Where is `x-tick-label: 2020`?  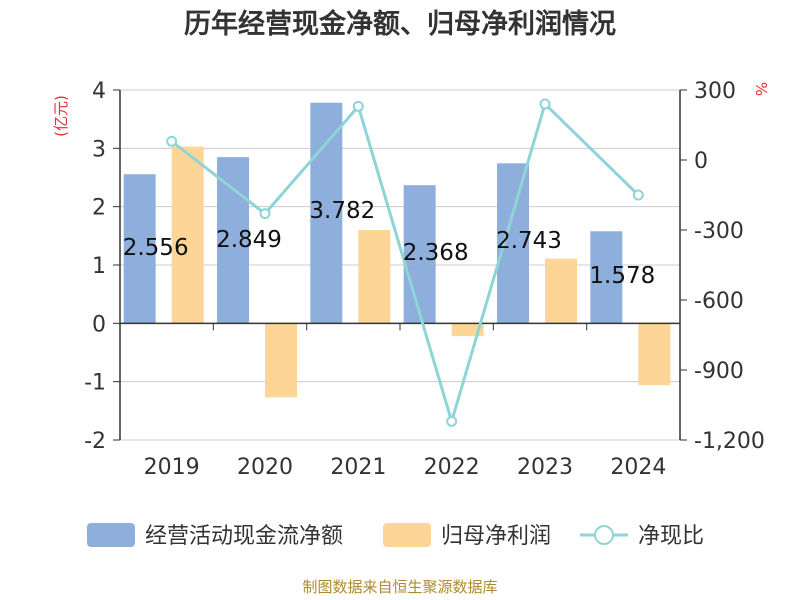
x-tick-label: 2020 is located at coordinates (265, 467).